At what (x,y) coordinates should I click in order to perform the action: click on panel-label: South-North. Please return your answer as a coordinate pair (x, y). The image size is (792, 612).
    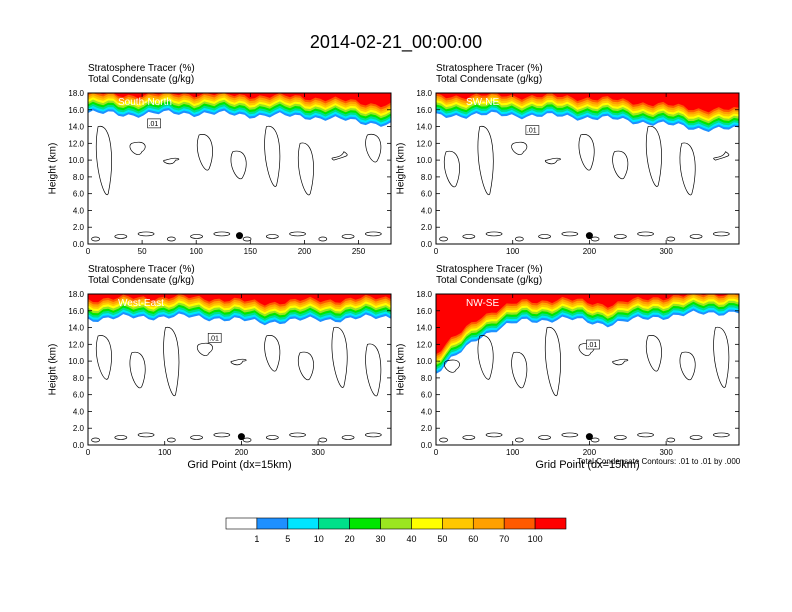
    Looking at the image, I should click on (145, 102).